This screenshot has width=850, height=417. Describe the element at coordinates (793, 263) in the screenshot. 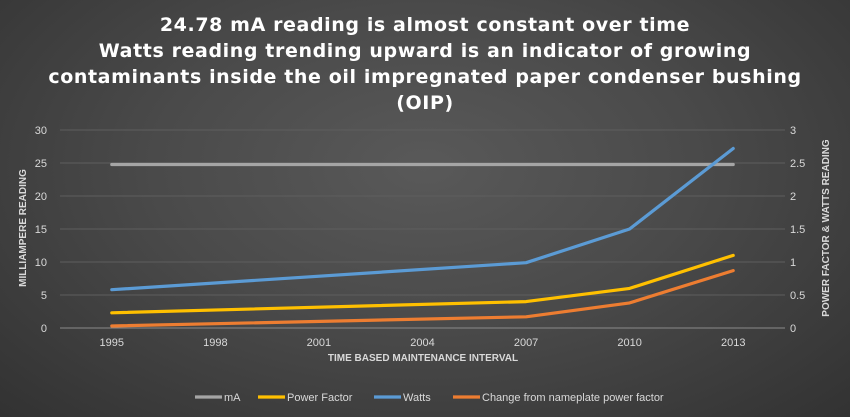

I see `right-y-tick-label: 1` at that location.